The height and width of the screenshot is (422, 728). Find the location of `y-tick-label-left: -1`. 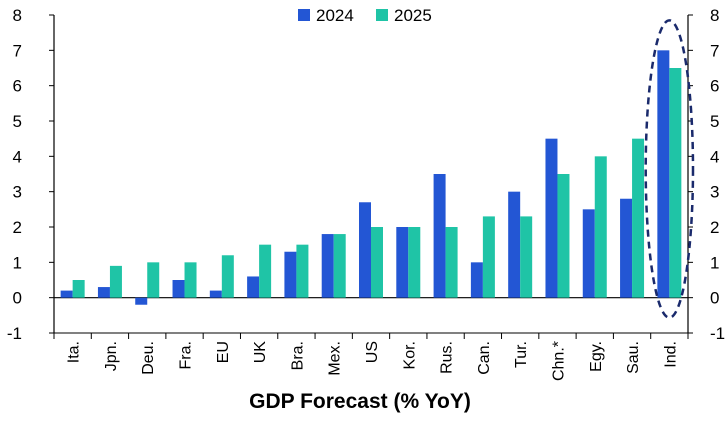

y-tick-label-left: -1 is located at coordinates (14, 333).